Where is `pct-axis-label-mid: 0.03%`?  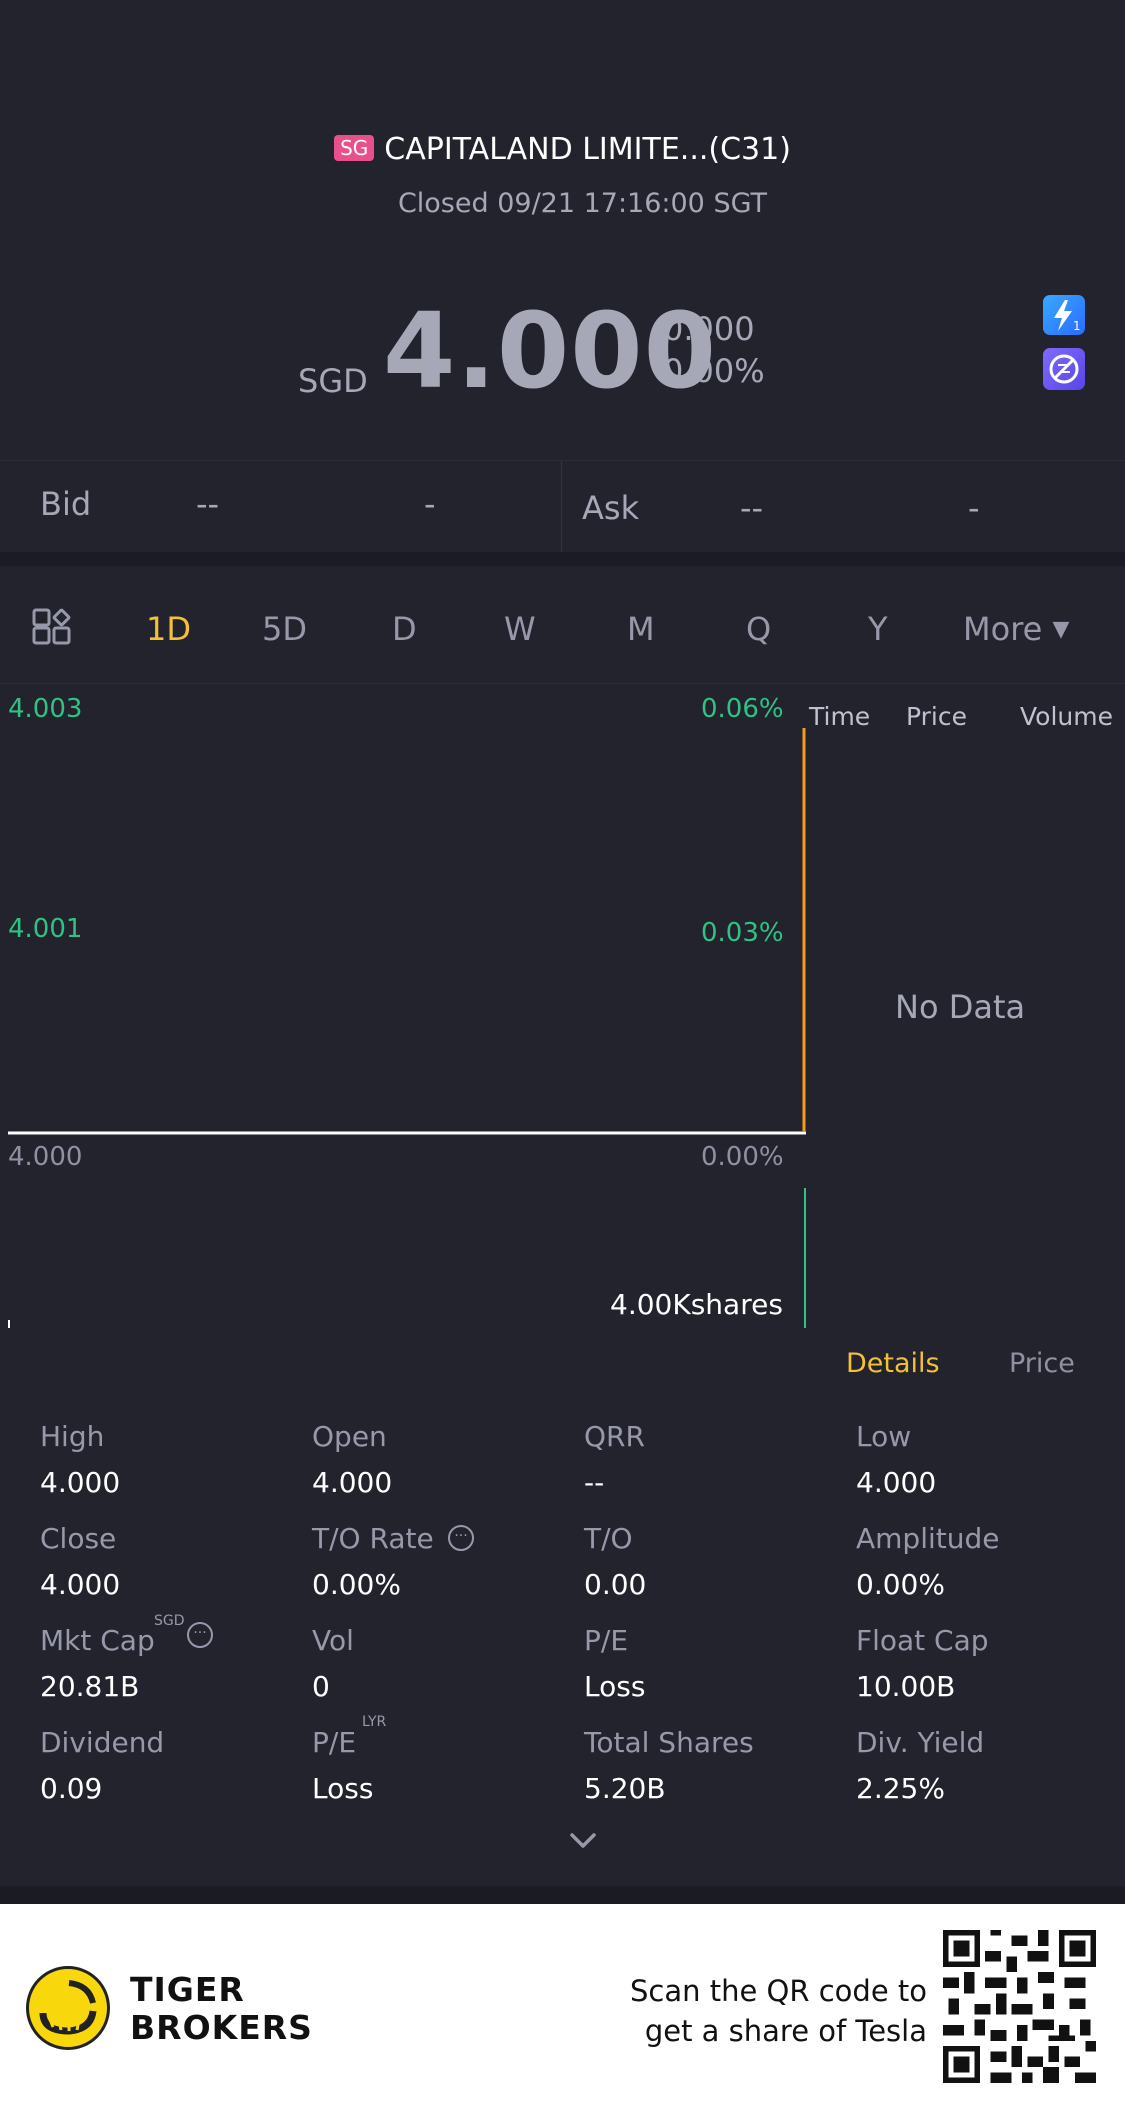 pct-axis-label-mid: 0.03% is located at coordinates (742, 933).